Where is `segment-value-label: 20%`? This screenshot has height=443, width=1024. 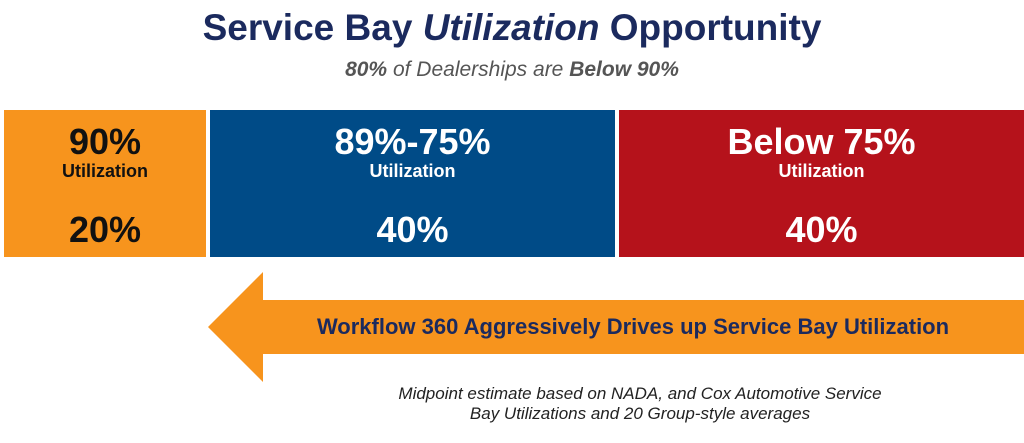 segment-value-label: 20% is located at coordinates (105, 229).